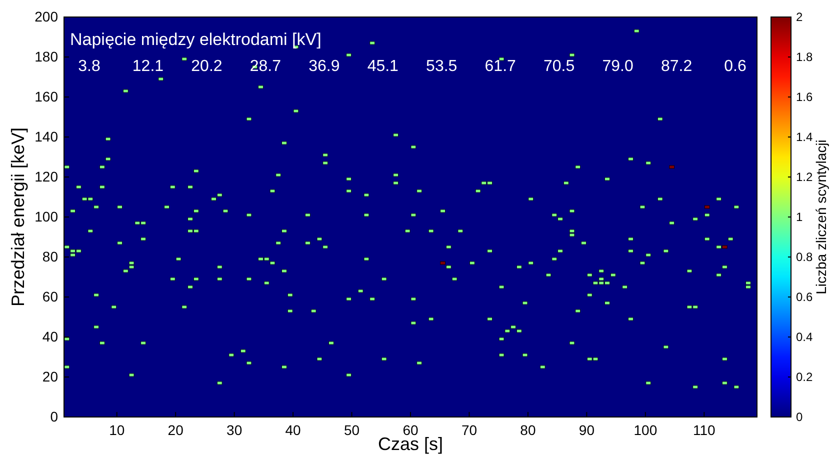  I want to click on x-tick-label: 40, so click(293, 430).